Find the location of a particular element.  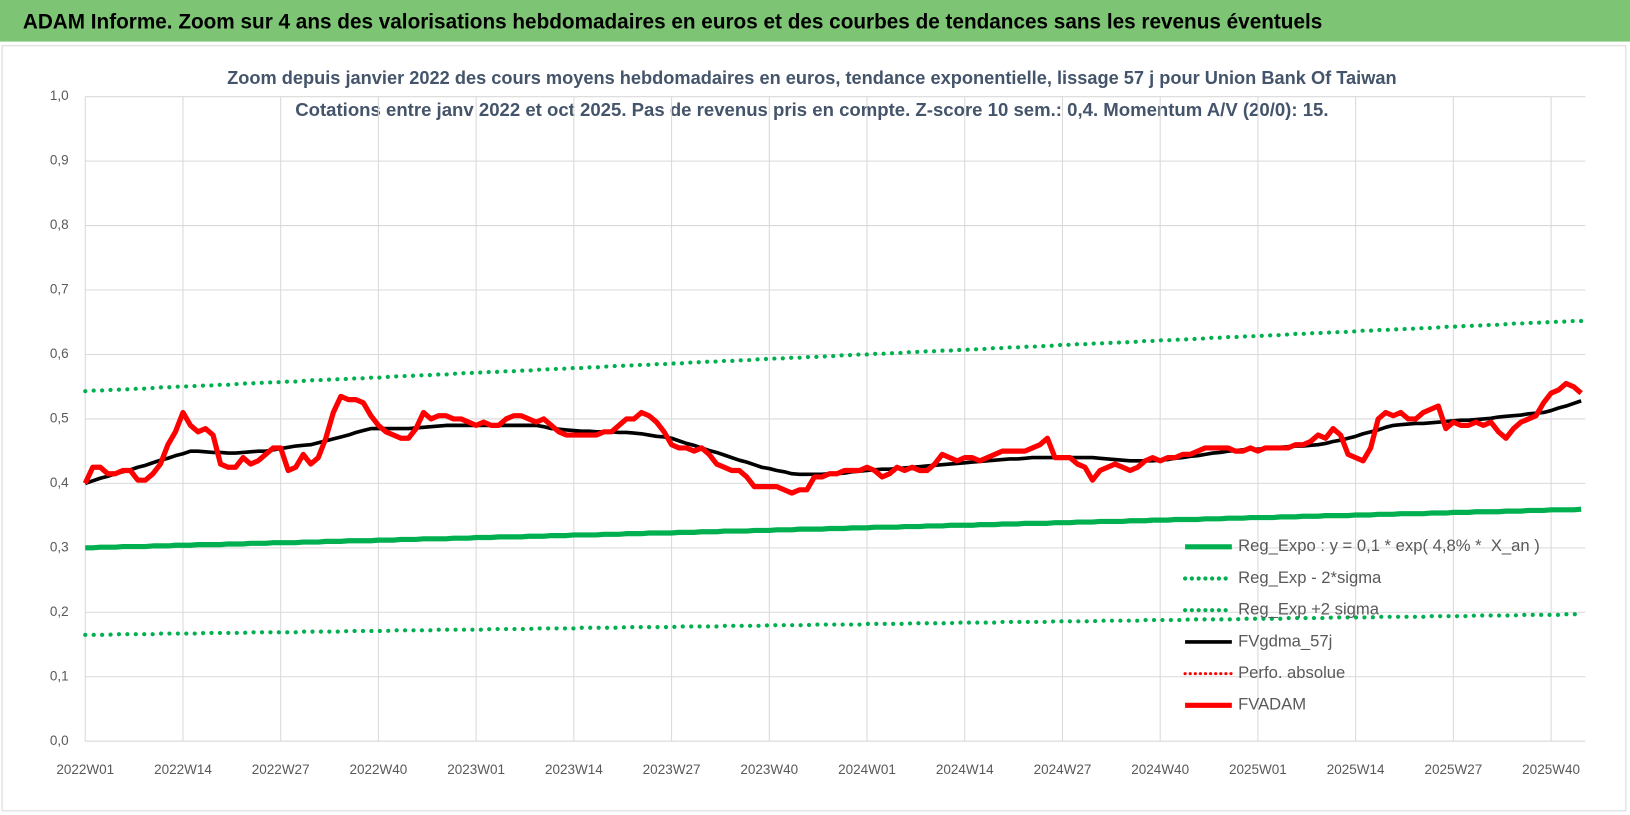

legend-label: Reg_Exp - 2*sigma is located at coordinates (1310, 577).